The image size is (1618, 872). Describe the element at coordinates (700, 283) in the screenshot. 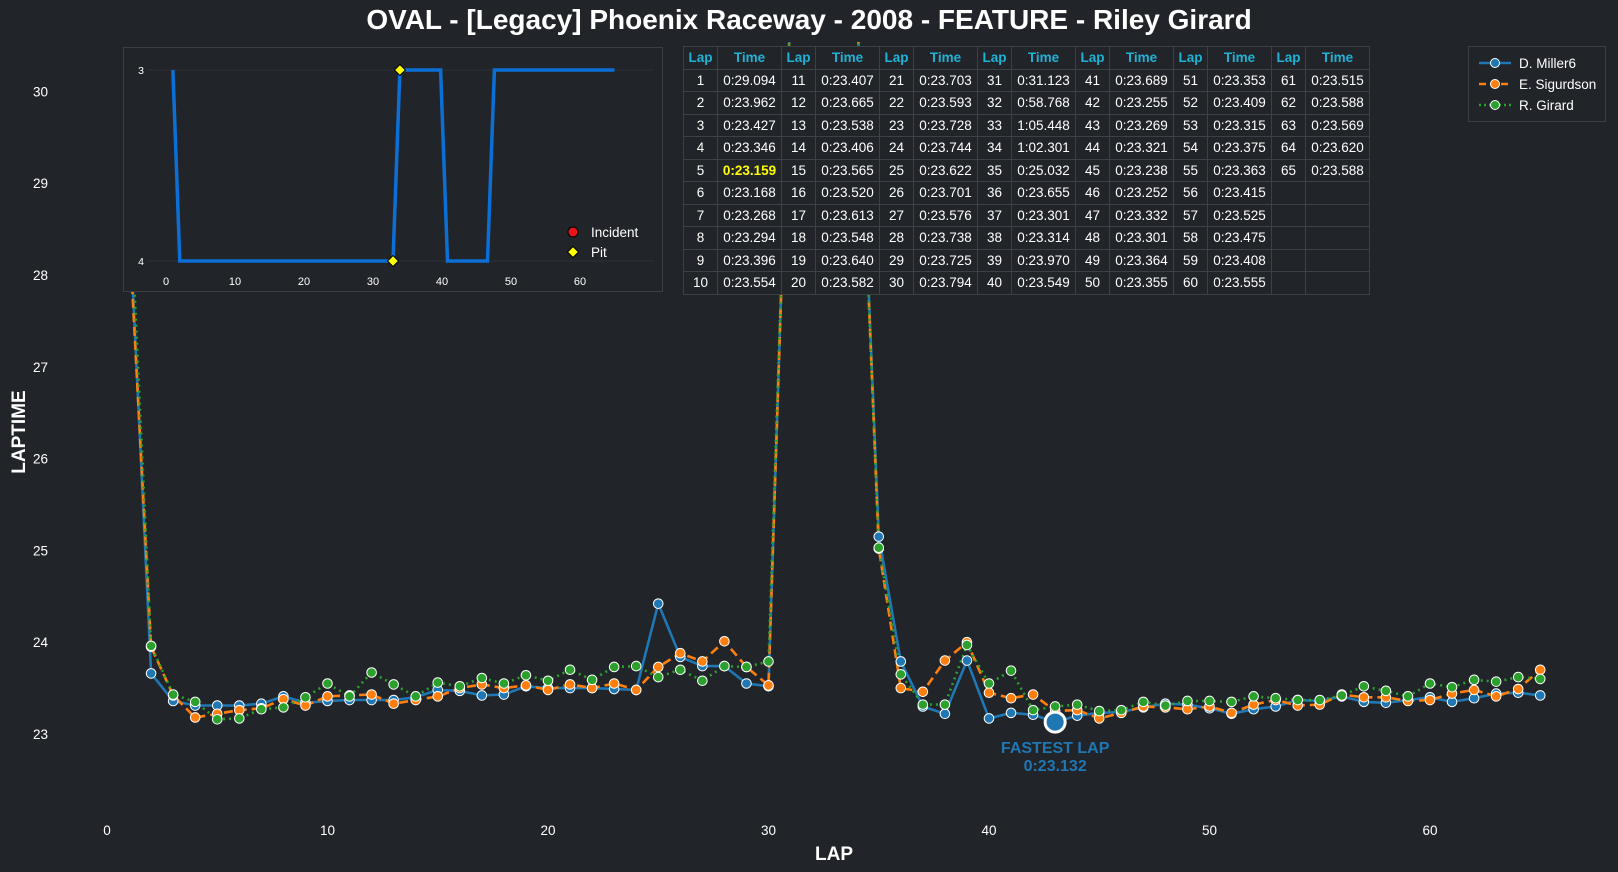

I see `lap-number-cell: 10` at that location.